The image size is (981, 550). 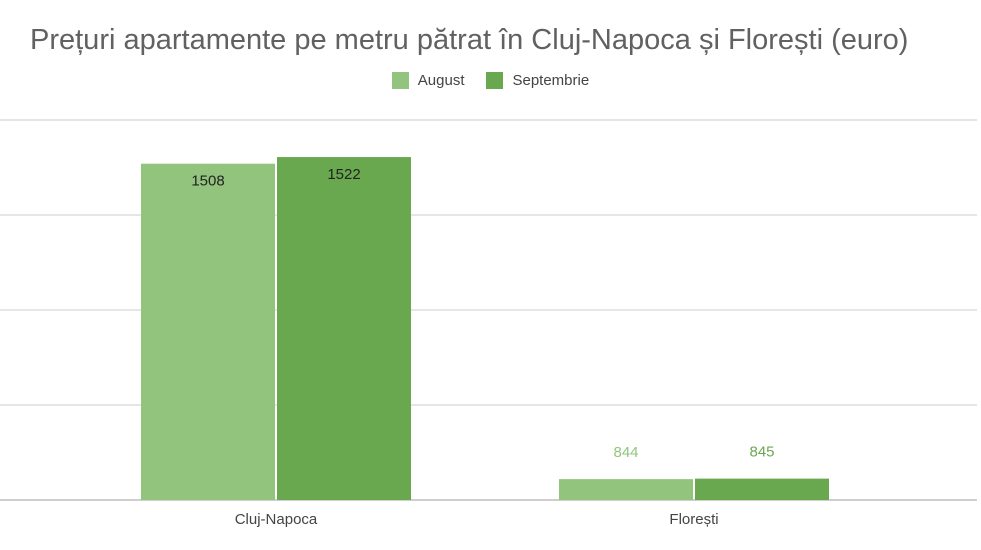 What do you see at coordinates (761, 452) in the screenshot?
I see `data-label-septembrie-floresti: 845` at bounding box center [761, 452].